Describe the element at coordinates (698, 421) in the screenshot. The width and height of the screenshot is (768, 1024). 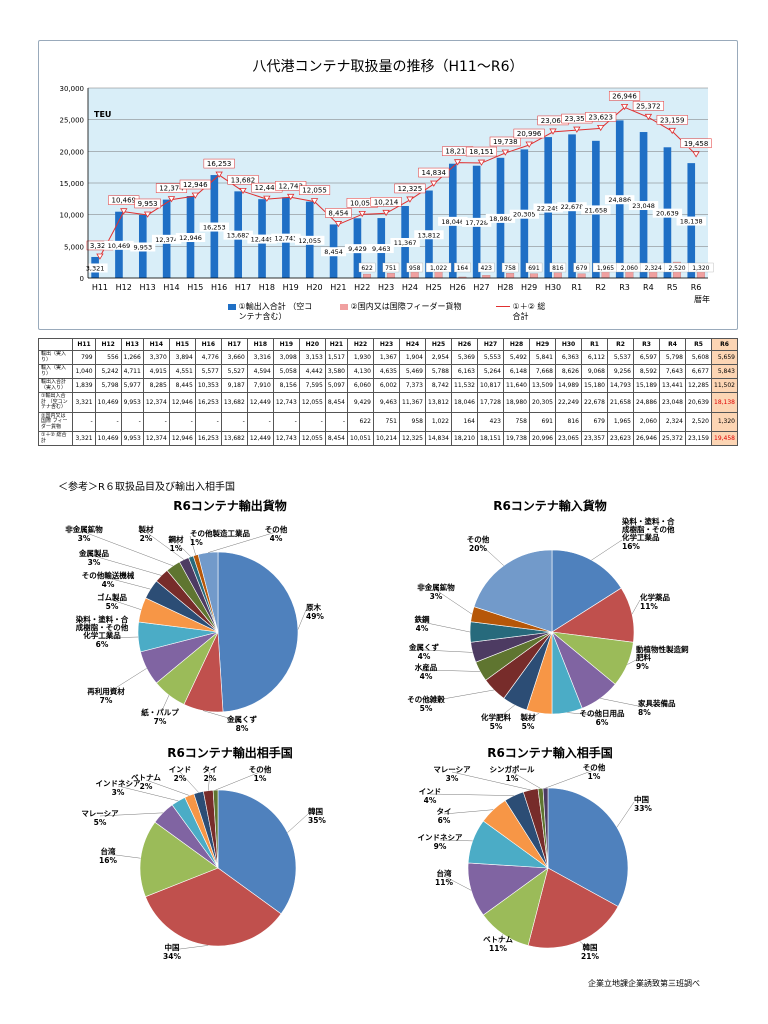
I see `table-cell: 2,520` at that location.